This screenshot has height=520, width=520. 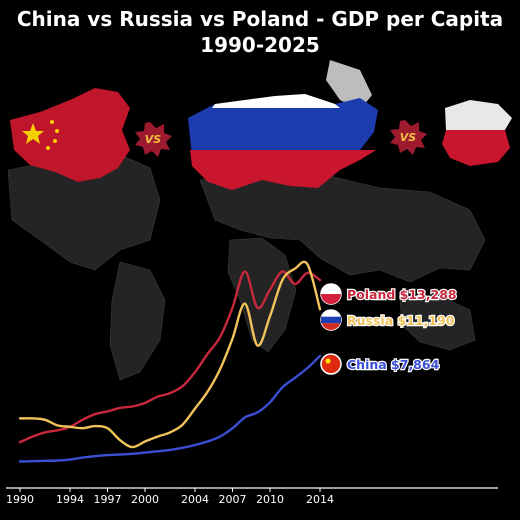 I want to click on poland-flag-icon, so click(x=331, y=294).